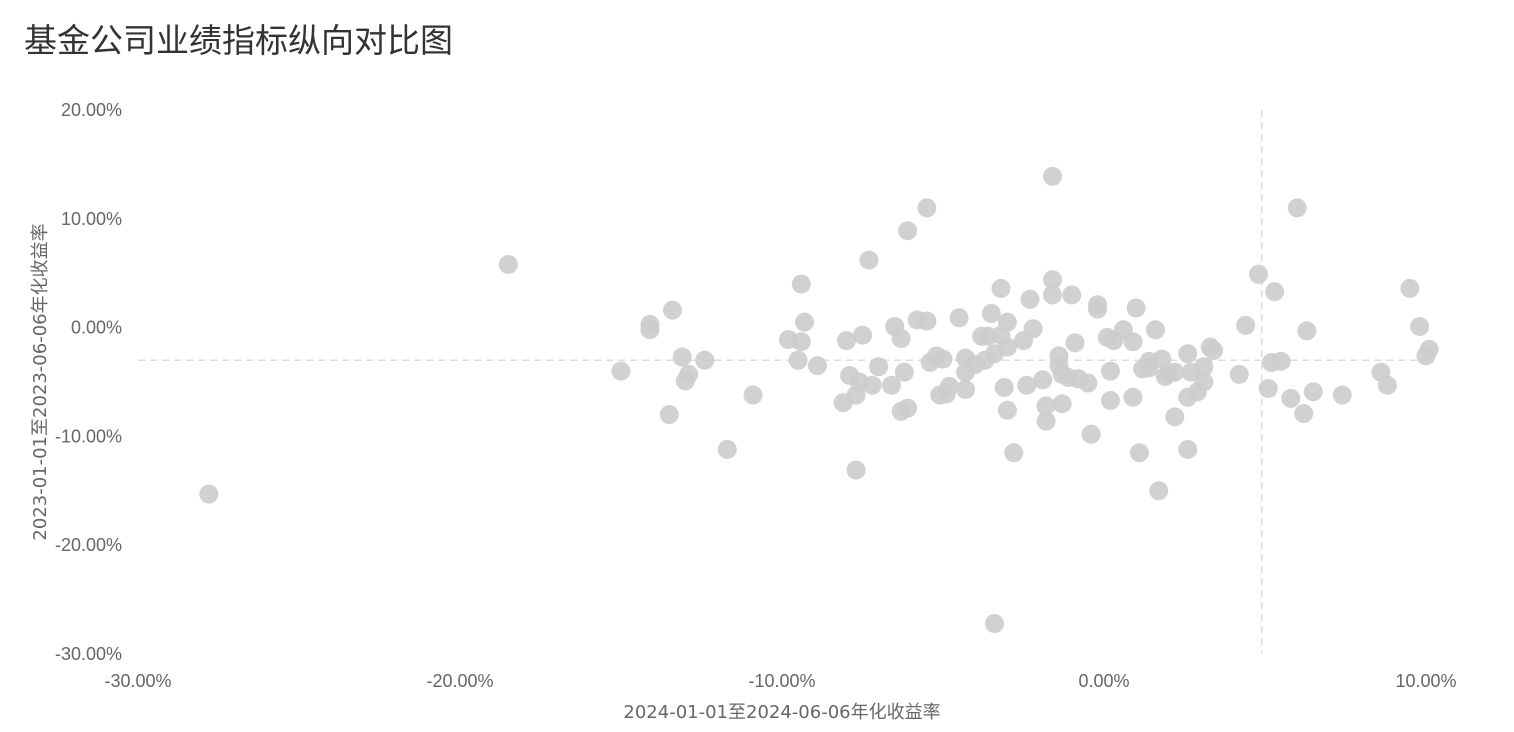 The width and height of the screenshot is (1514, 732). Describe the element at coordinates (137, 681) in the screenshot. I see `x-tick-label: -30.00%` at that location.